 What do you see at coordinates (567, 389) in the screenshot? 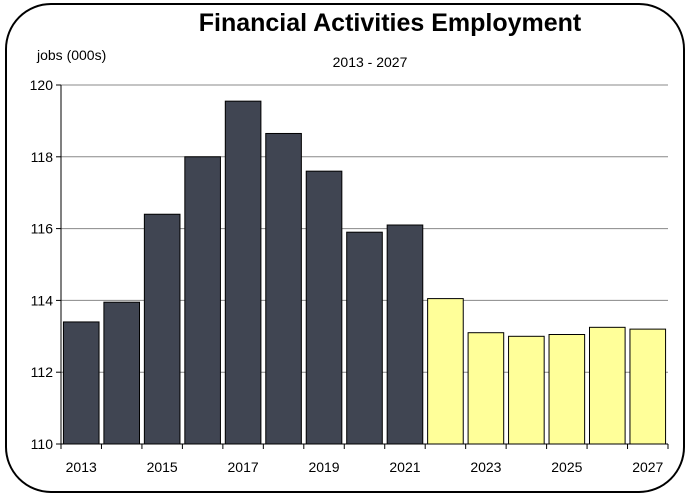
I see `bar-2025` at bounding box center [567, 389].